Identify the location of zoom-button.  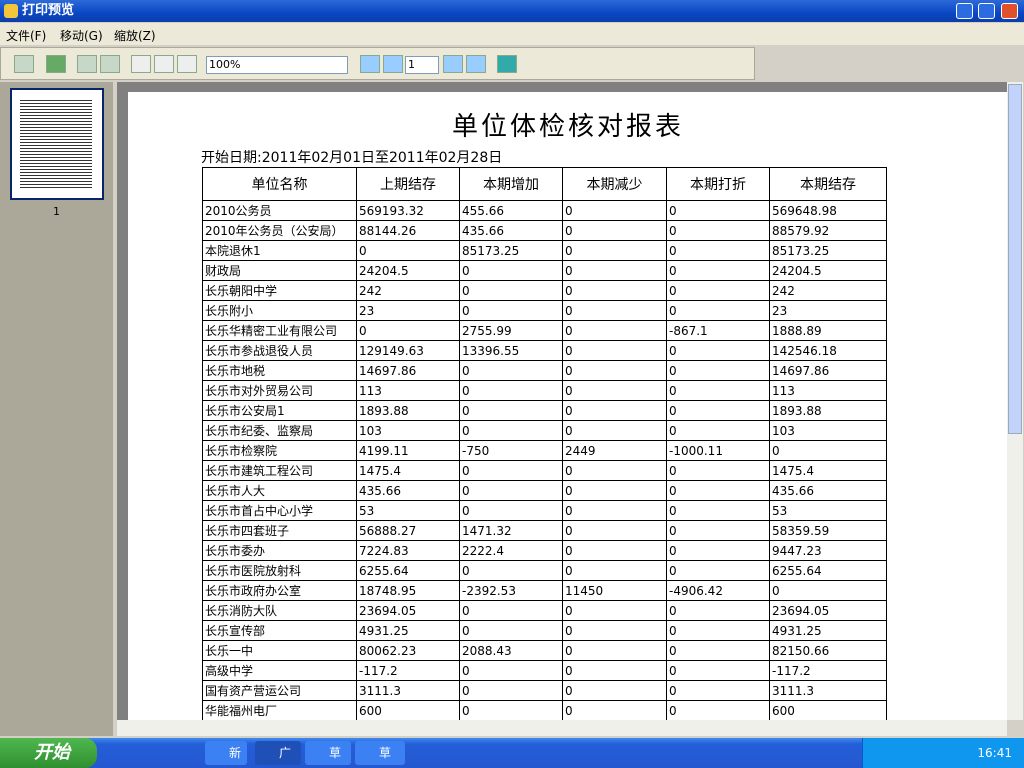
(24, 64).